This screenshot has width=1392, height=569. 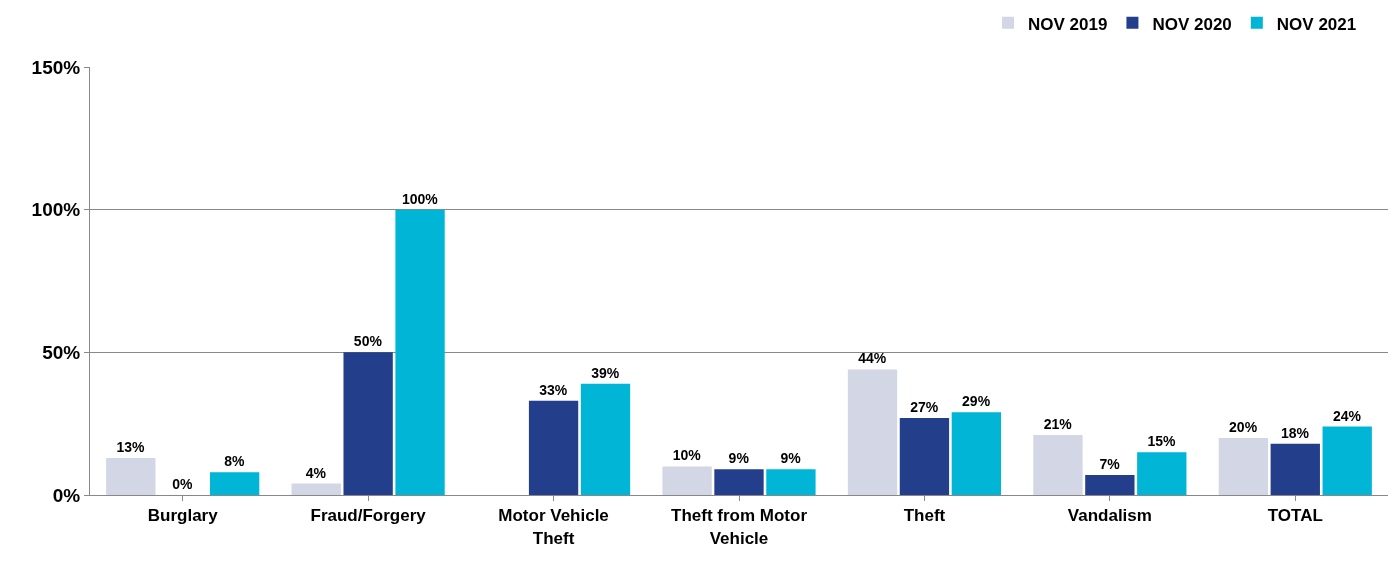 What do you see at coordinates (66, 495) in the screenshot?
I see `y-tick-label: 0%` at bounding box center [66, 495].